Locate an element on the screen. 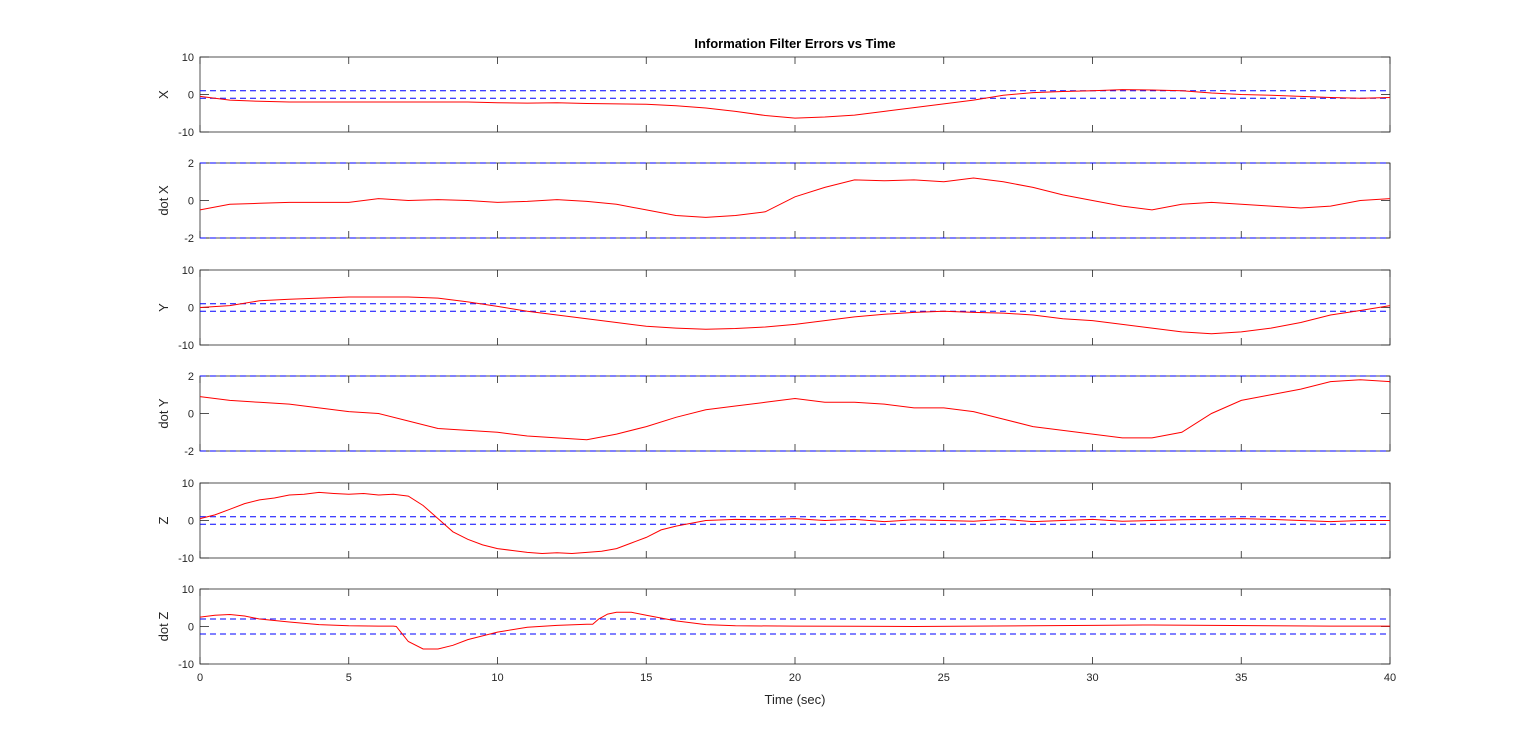 Image resolution: width=1536 pixels, height=747 pixels. x-tick-label: 5 is located at coordinates (349, 678).